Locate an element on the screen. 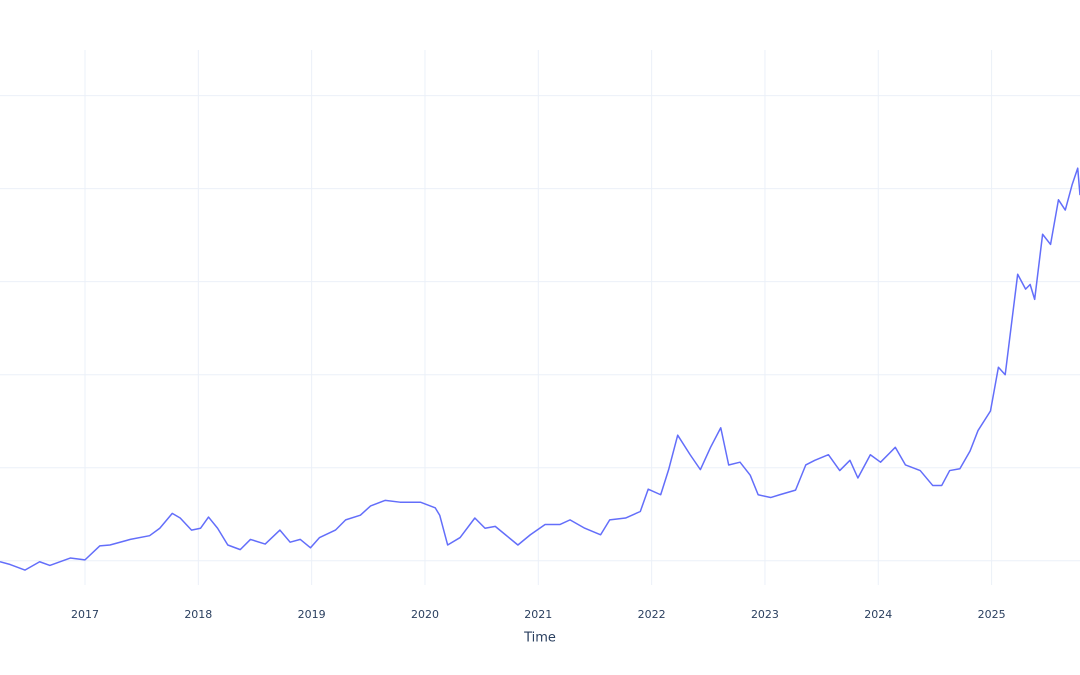 The image size is (1080, 675). x-tick-label: 2021 is located at coordinates (538, 614).